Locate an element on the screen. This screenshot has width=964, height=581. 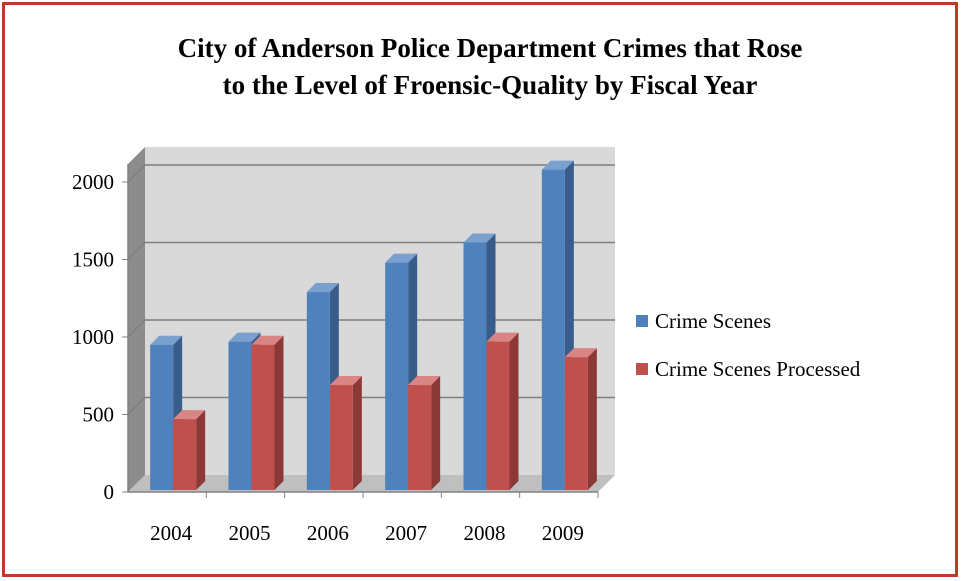
bar-side-crime-scenes-processed-2007 is located at coordinates (436, 433).